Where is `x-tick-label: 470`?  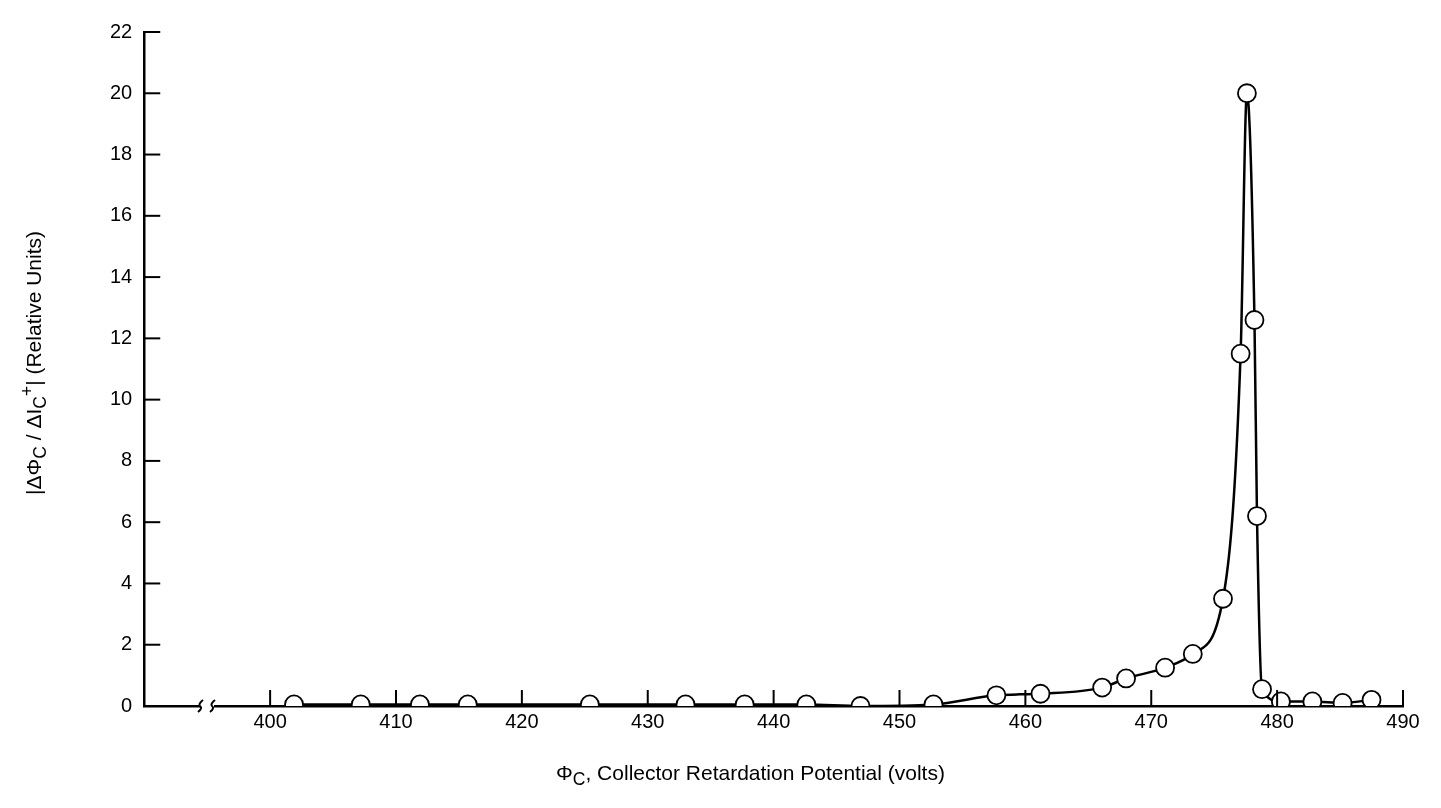
x-tick-label: 470 is located at coordinates (1151, 720).